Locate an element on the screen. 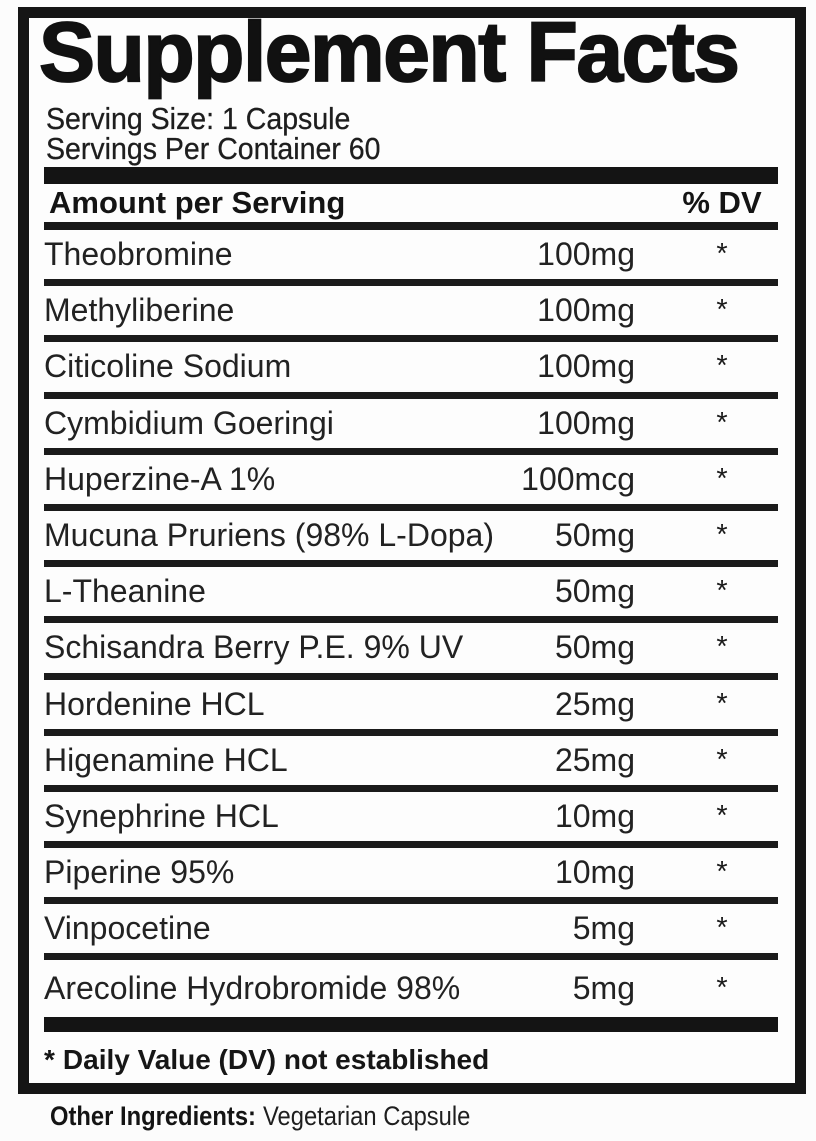 This screenshot has width=816, height=1141. ingredient-name: L-Theanine is located at coordinates (125, 591).